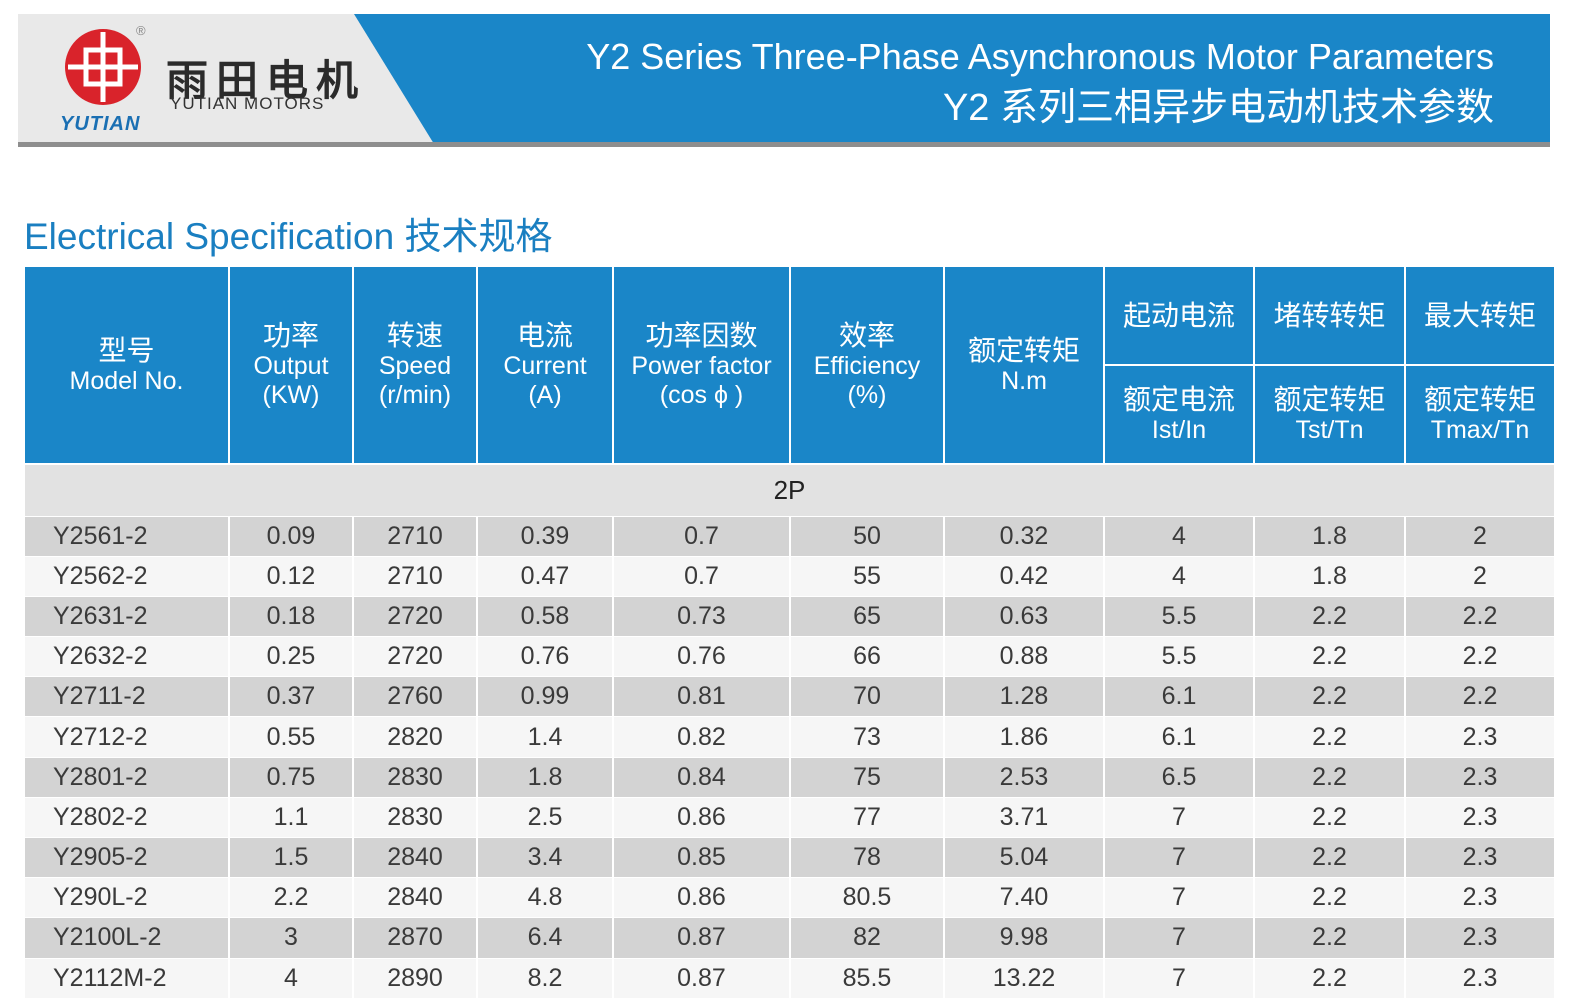 The width and height of the screenshot is (1580, 1000). What do you see at coordinates (103, 67) in the screenshot?
I see `yutian-logo-icon` at bounding box center [103, 67].